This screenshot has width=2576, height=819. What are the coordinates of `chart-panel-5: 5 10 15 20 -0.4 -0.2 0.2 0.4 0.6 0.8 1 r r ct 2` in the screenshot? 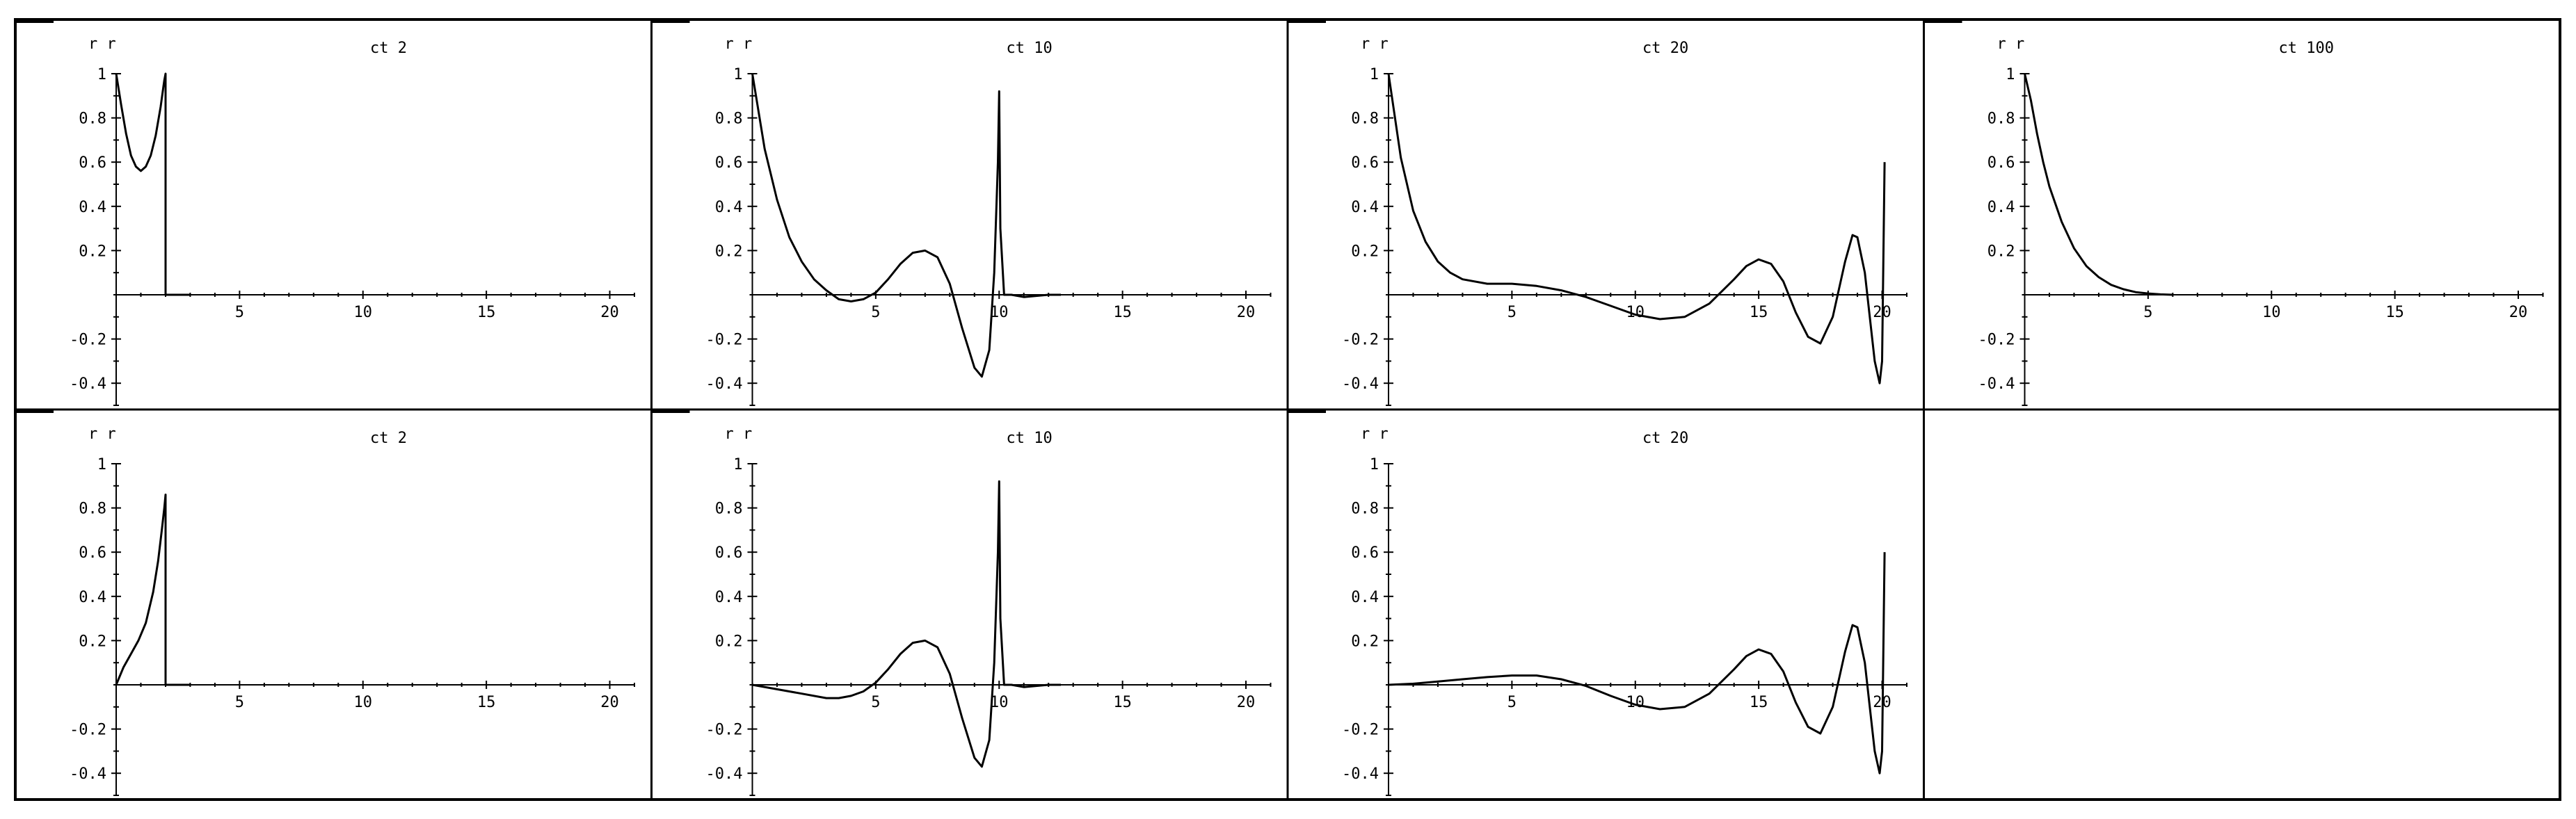 It's located at (325, 602).